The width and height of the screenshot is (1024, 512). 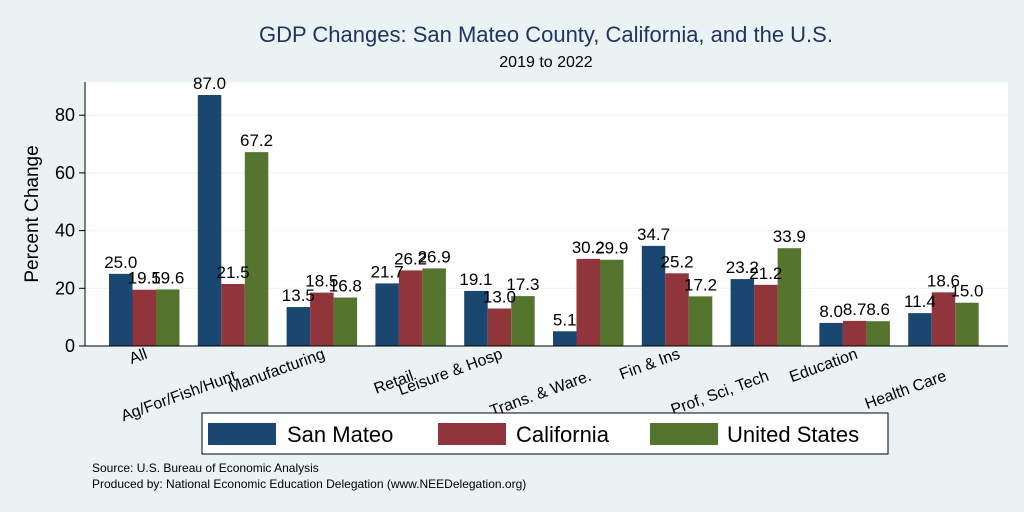 I want to click on data-label: 34.7, so click(x=653, y=234).